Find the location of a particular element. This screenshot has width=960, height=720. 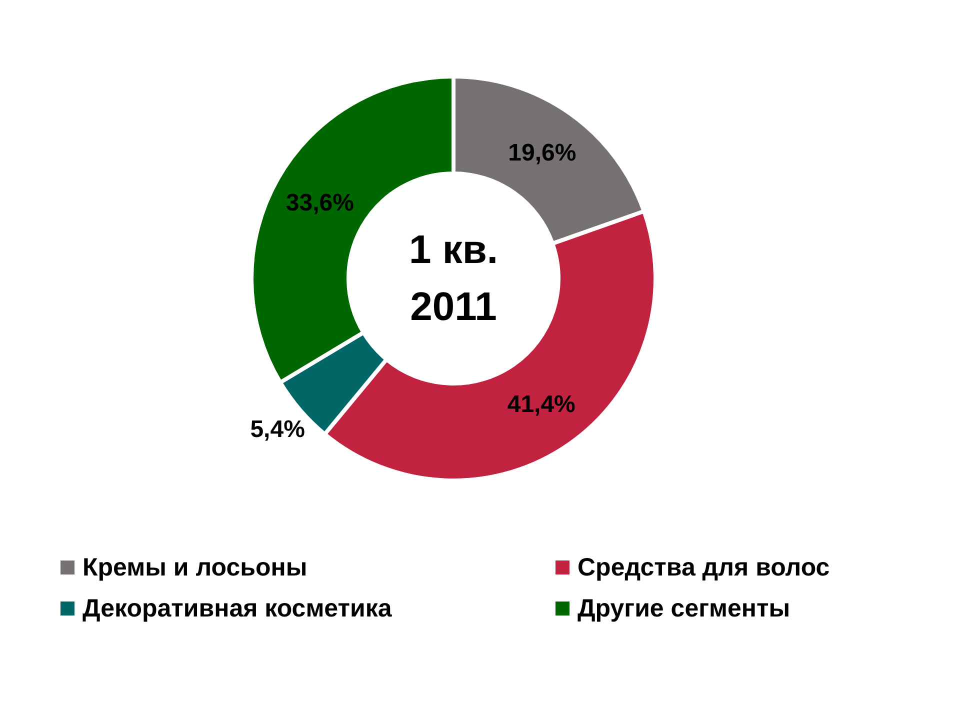

legend-label: Декоративная косметика is located at coordinates (237, 608).